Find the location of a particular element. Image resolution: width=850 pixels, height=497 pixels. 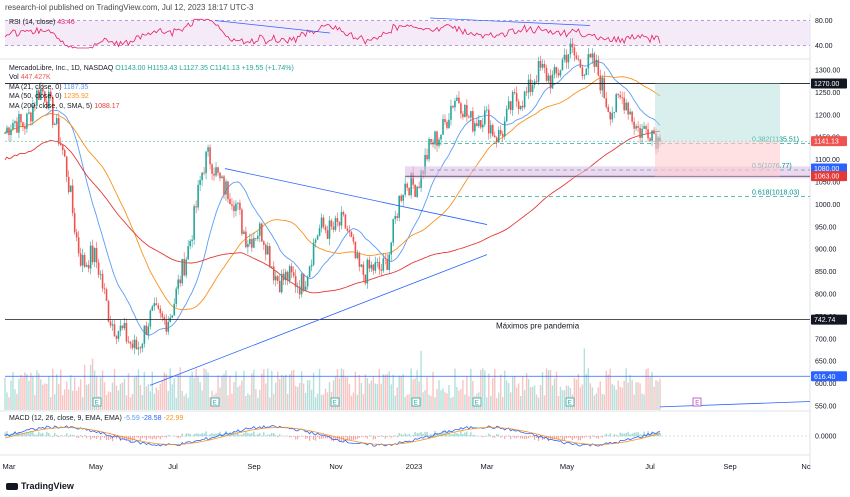

price-axis-label: 650.00 is located at coordinates (826, 362).